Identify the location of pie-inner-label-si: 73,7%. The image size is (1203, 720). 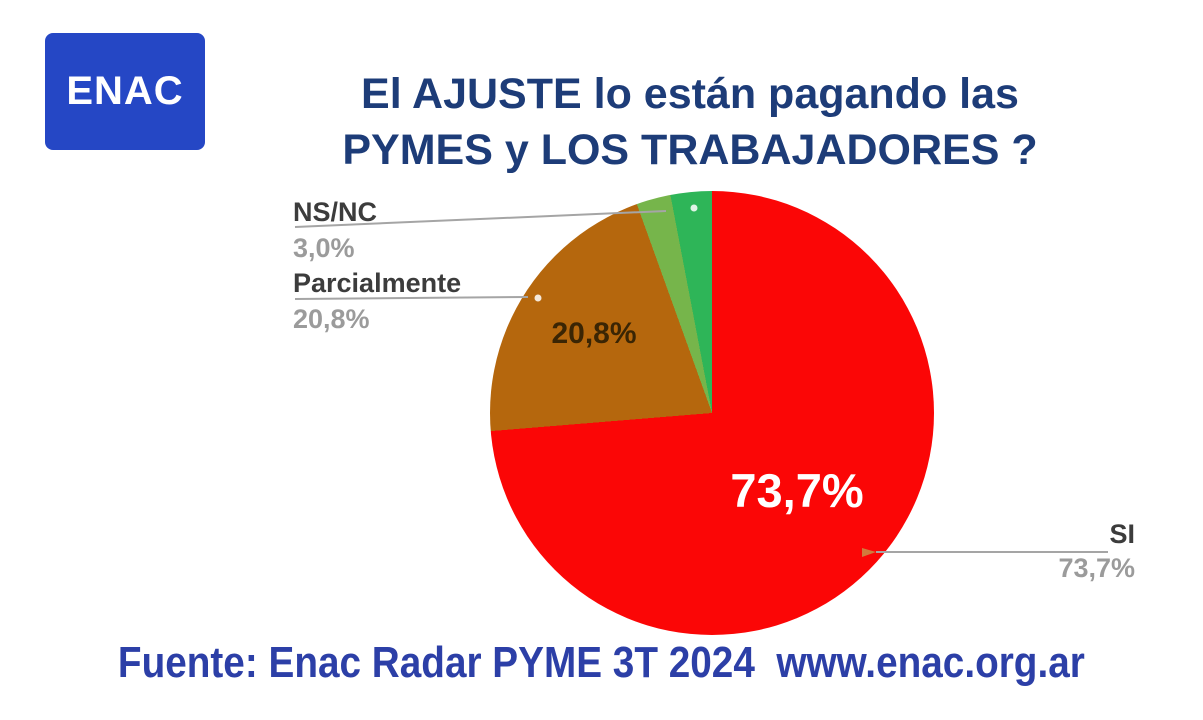
(797, 490).